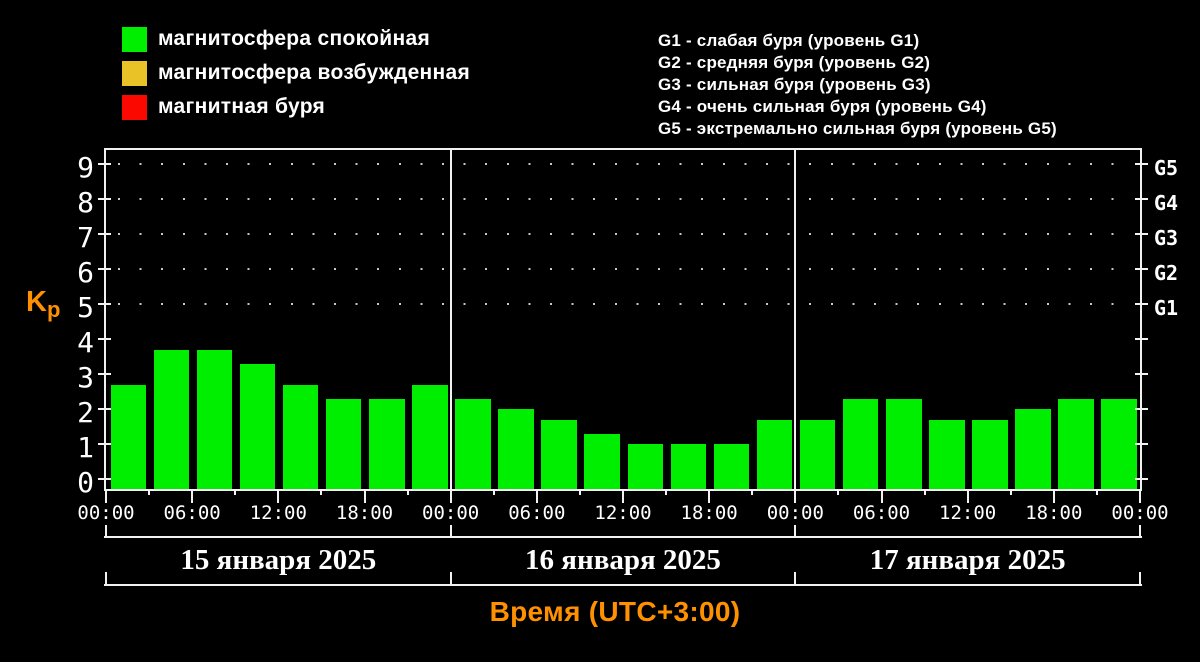 Image resolution: width=1200 pixels, height=662 pixels. I want to click on legend-label: магнитосфера спокойная, so click(294, 38).